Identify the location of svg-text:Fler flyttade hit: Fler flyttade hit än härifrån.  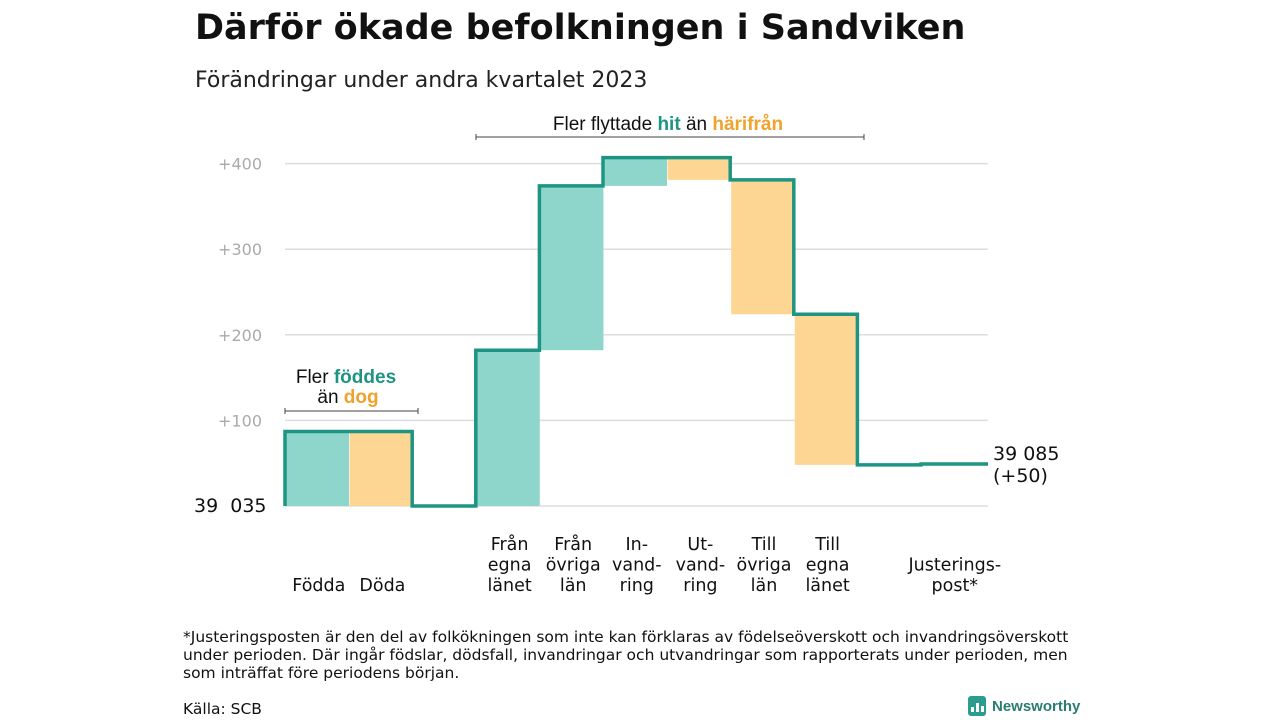
(668, 124).